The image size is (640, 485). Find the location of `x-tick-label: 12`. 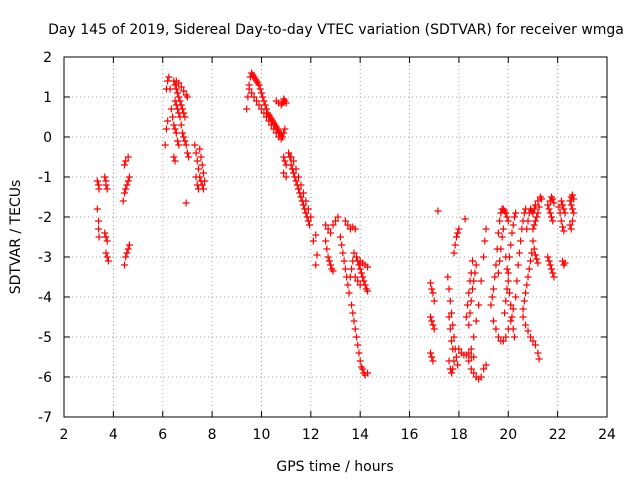

x-tick-label: 12 is located at coordinates (311, 435).